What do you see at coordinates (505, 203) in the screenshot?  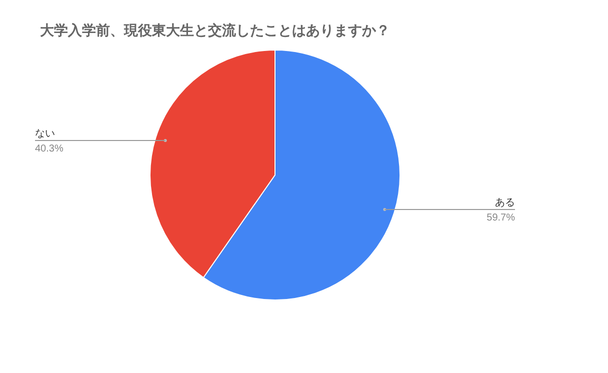 I see `slice-label: ある` at bounding box center [505, 203].